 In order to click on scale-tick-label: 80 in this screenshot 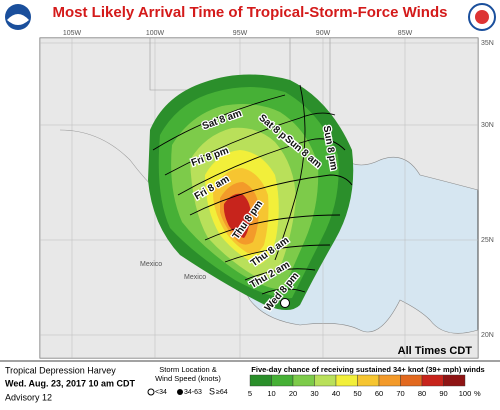, I will do `click(422, 393)`.